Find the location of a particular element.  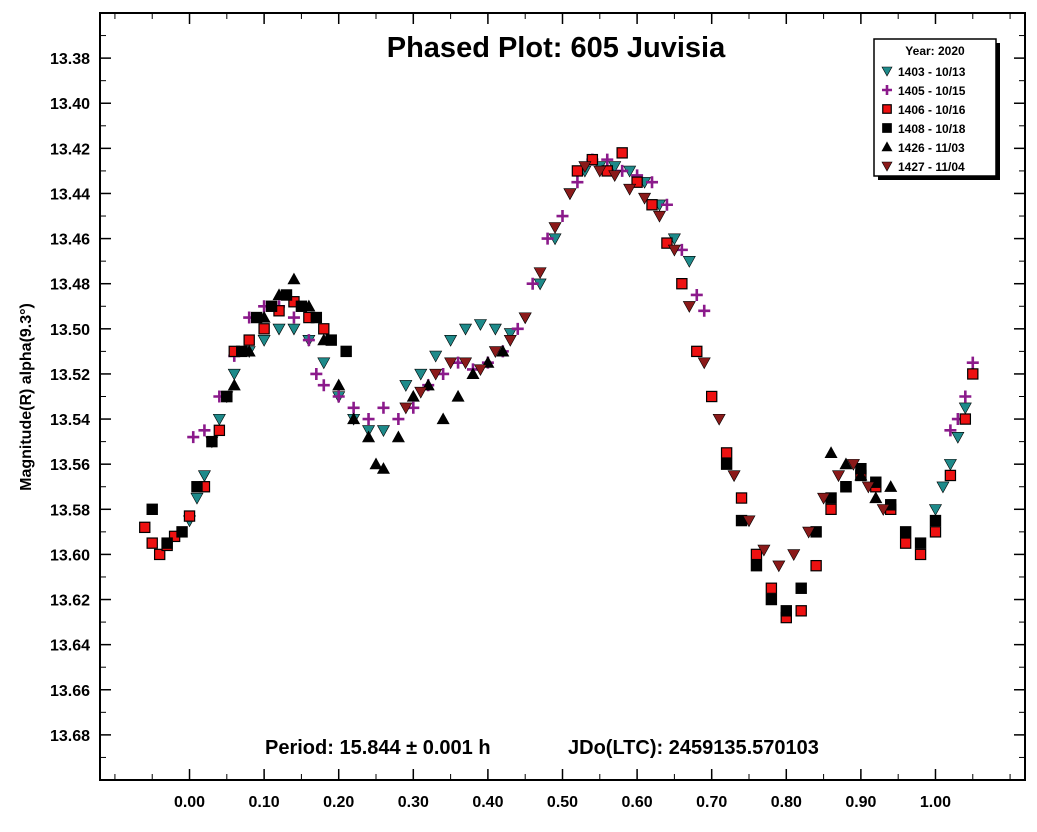

y-tick-label: 13.66 is located at coordinates (70, 691).